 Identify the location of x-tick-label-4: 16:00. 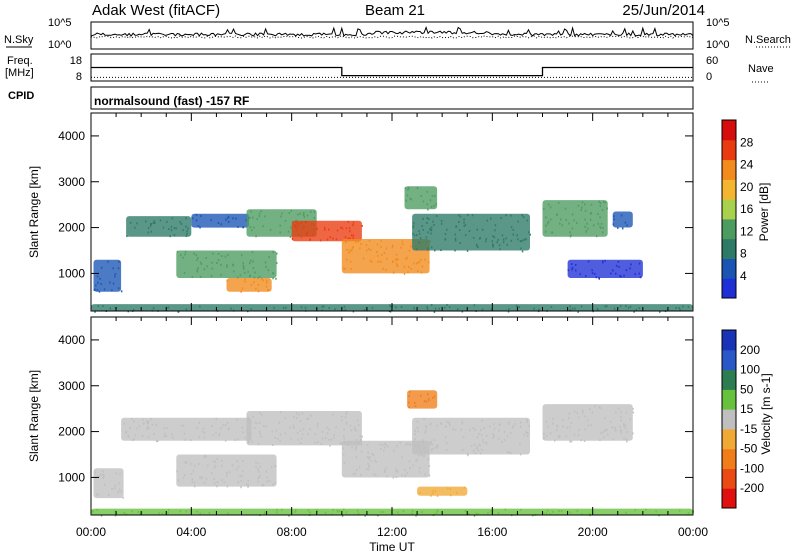
(492, 532).